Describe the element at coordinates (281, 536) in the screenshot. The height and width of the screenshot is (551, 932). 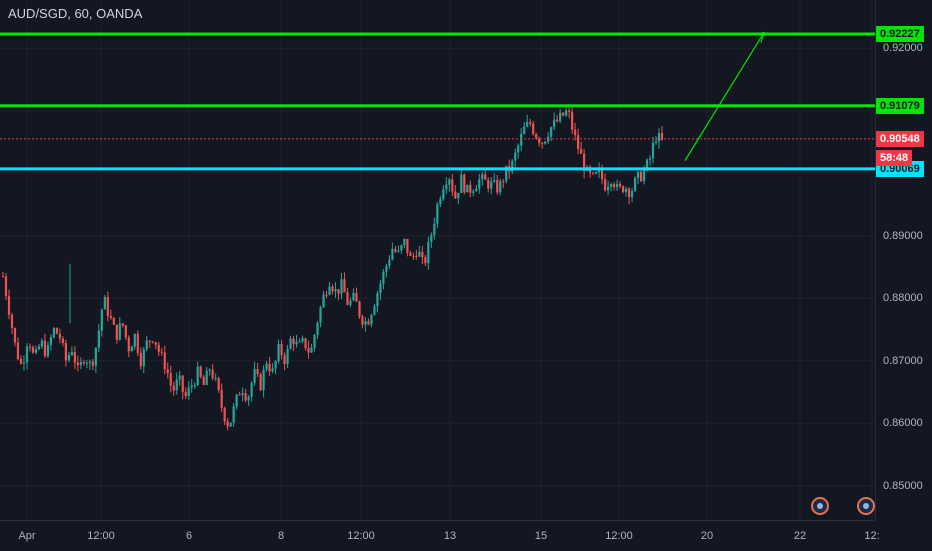
I see `x-tick-label: 8` at that location.